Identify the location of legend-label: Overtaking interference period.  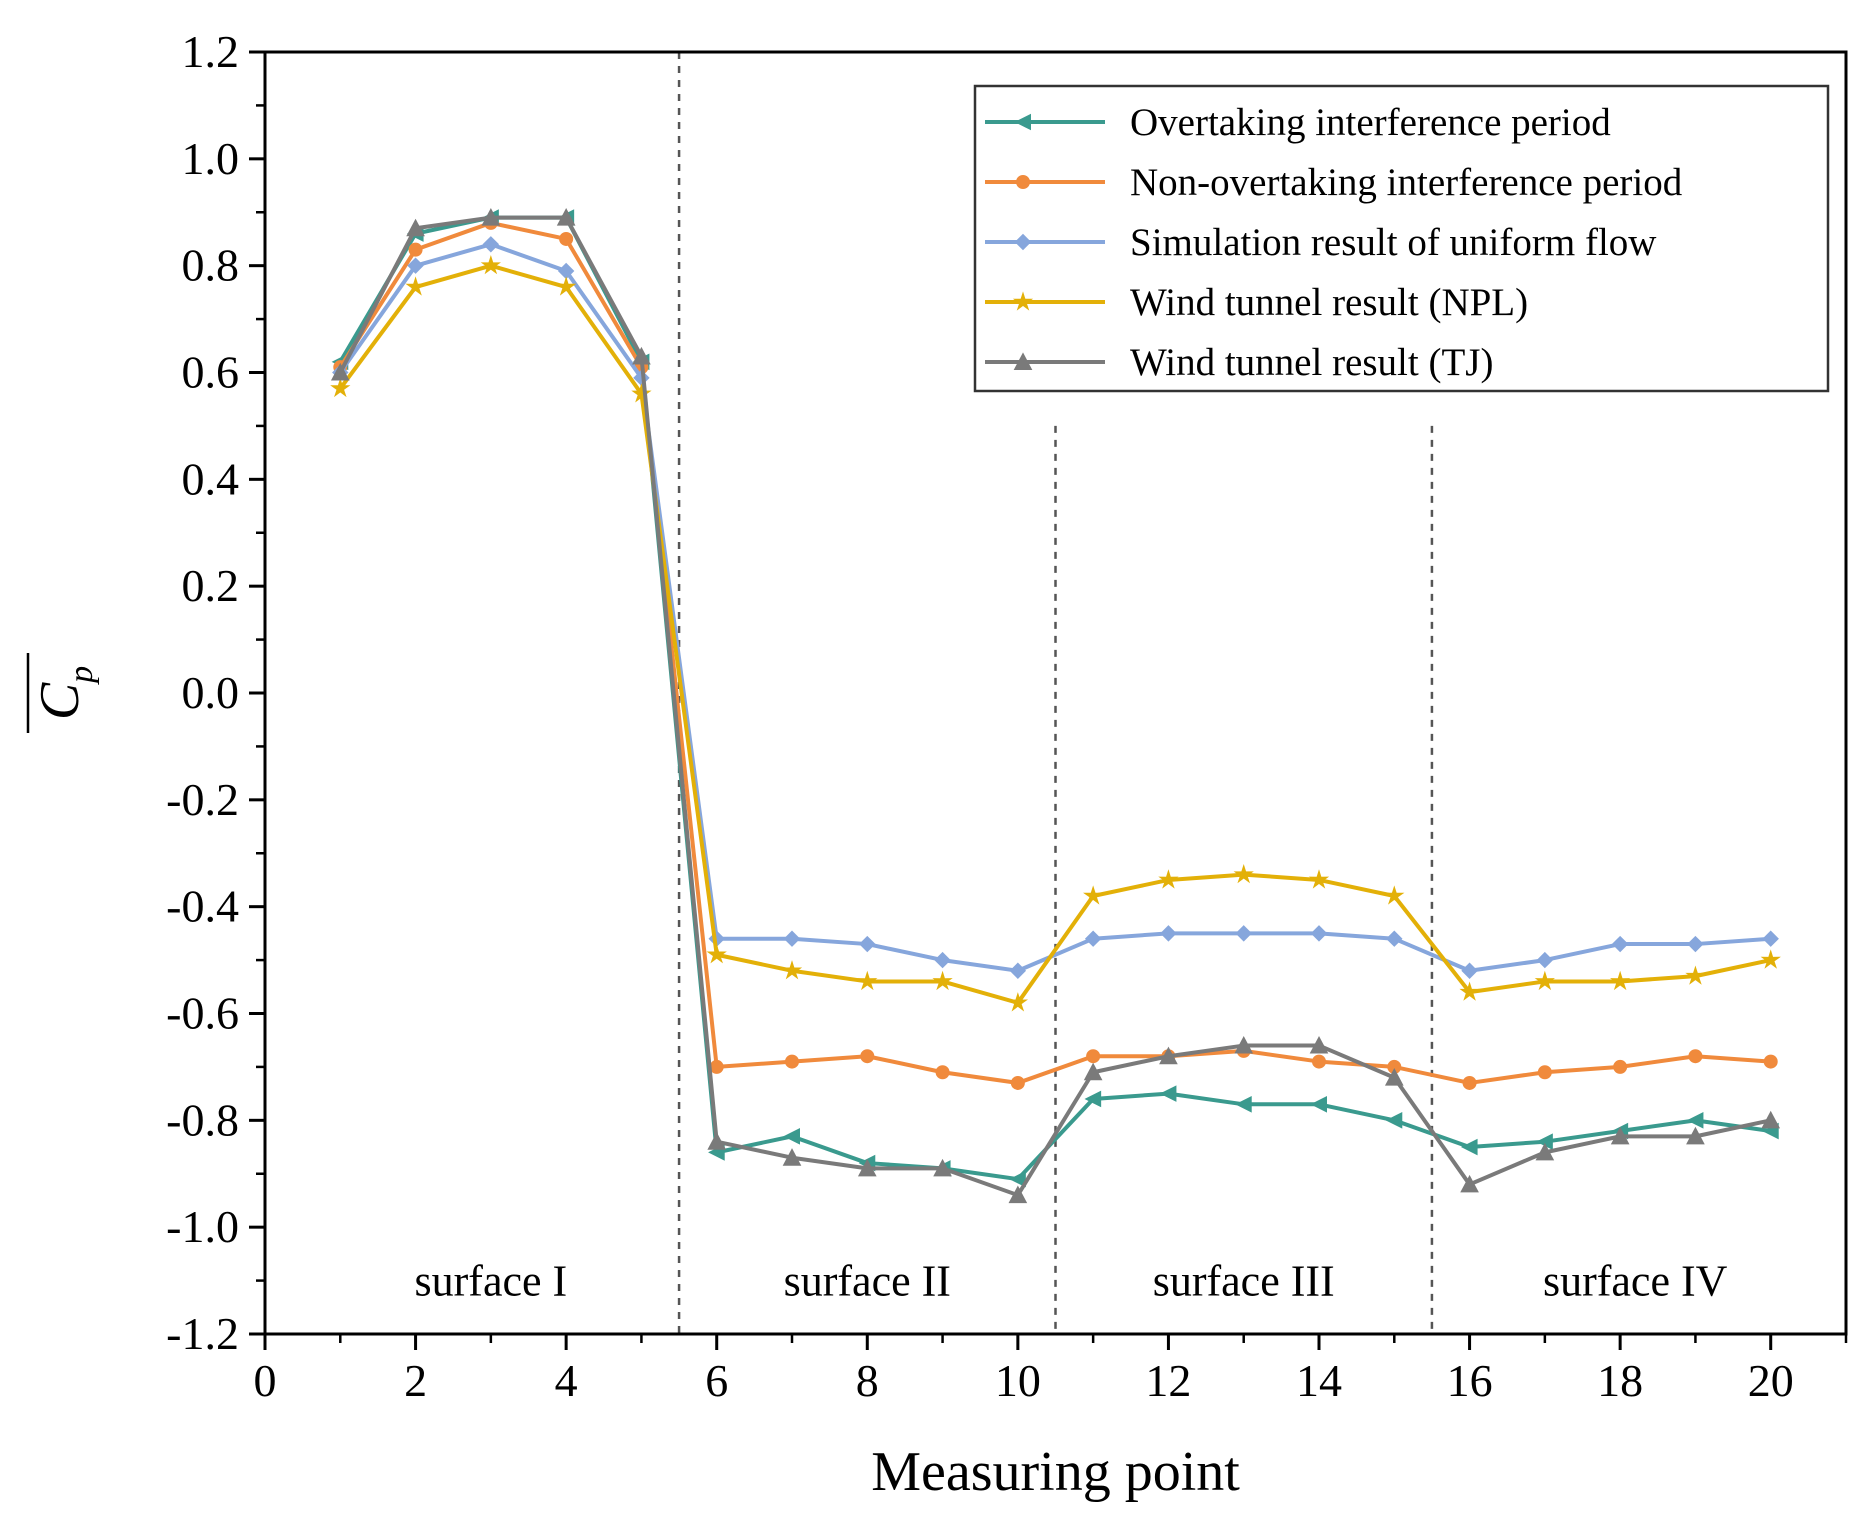
(1370, 122).